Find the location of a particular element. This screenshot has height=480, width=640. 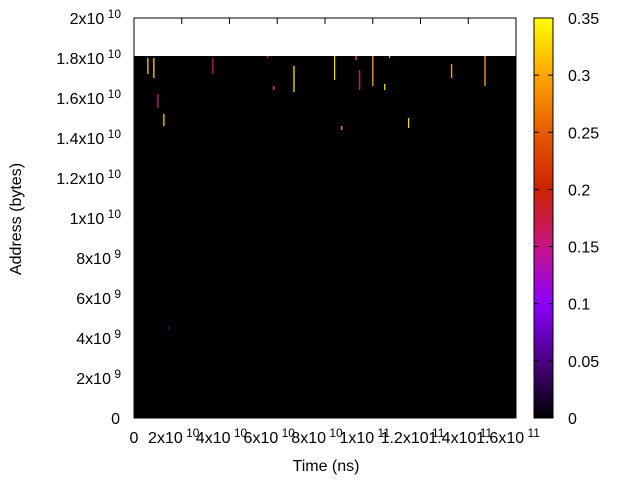

y-tick-label: 1.8x10 10 is located at coordinates (88, 57).